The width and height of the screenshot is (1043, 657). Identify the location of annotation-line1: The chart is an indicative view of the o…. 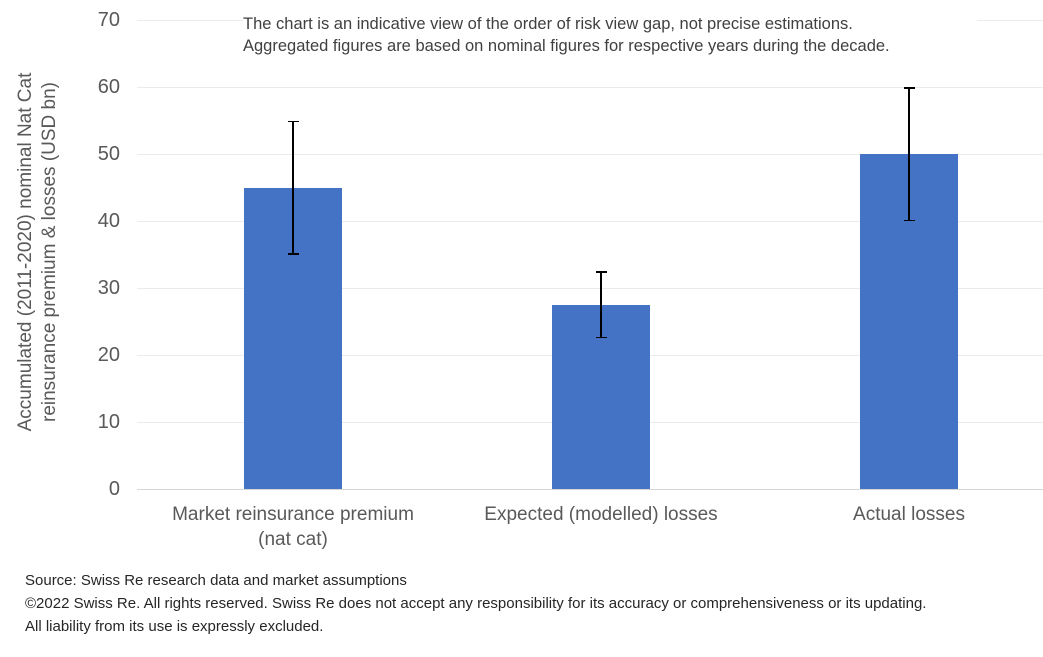
(548, 24).